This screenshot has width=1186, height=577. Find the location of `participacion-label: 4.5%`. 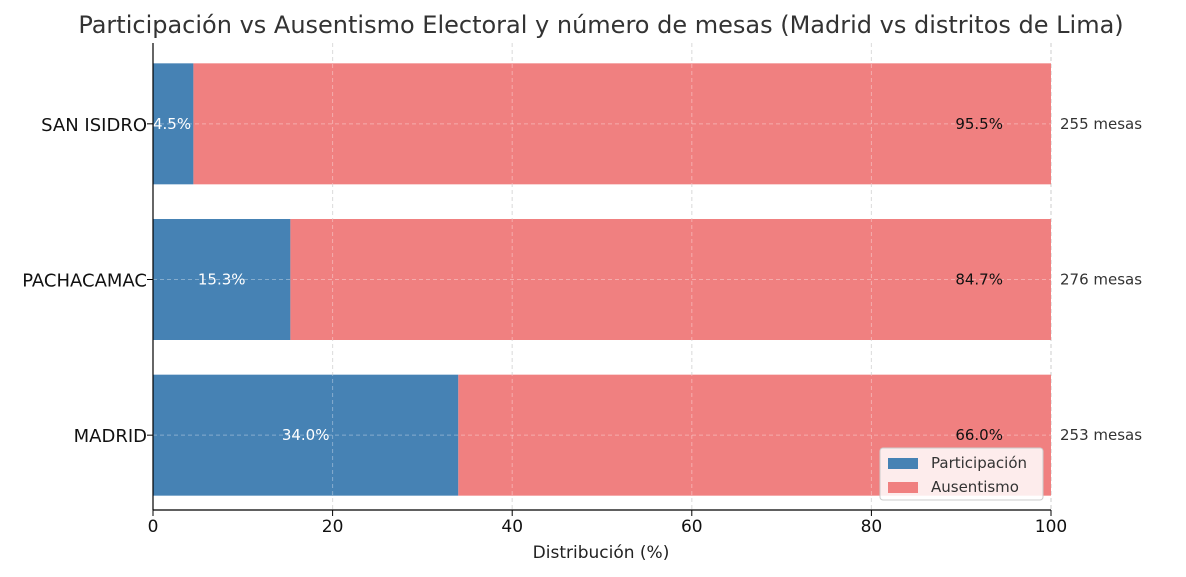

participacion-label: 4.5% is located at coordinates (172, 124).